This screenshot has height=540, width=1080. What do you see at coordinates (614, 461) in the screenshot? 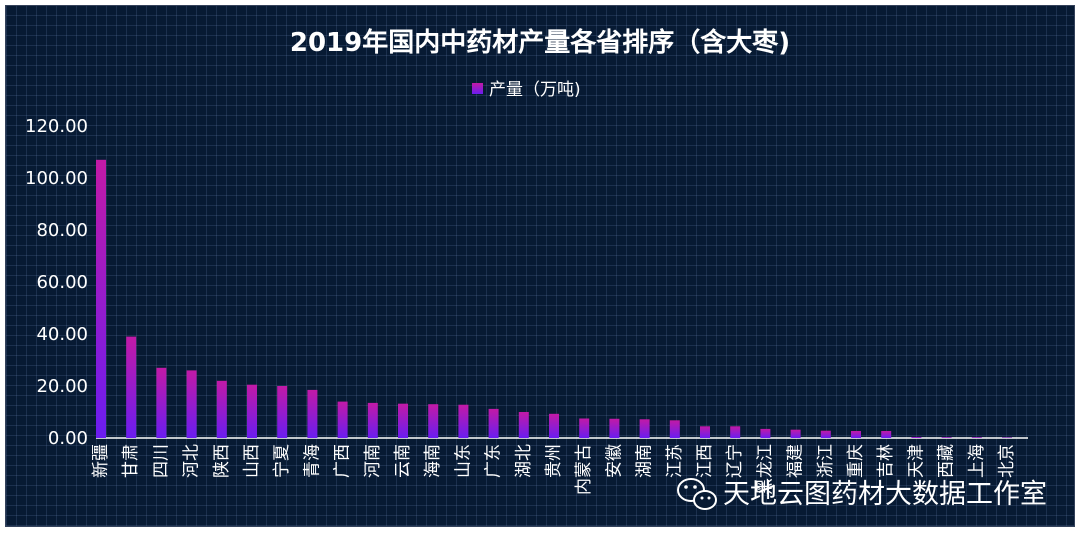
I see `x-tick-label: 安徽` at bounding box center [614, 461].